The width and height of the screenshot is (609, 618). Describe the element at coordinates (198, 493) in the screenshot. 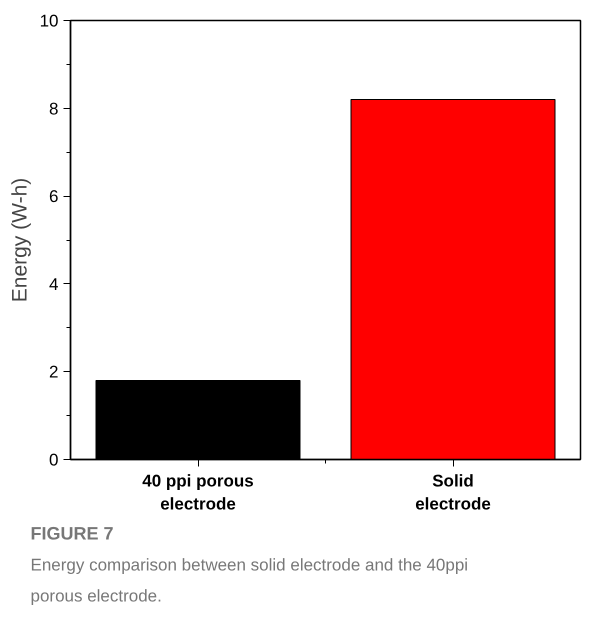

I see `x-tick-label: 40 ppi porous electrode` at that location.